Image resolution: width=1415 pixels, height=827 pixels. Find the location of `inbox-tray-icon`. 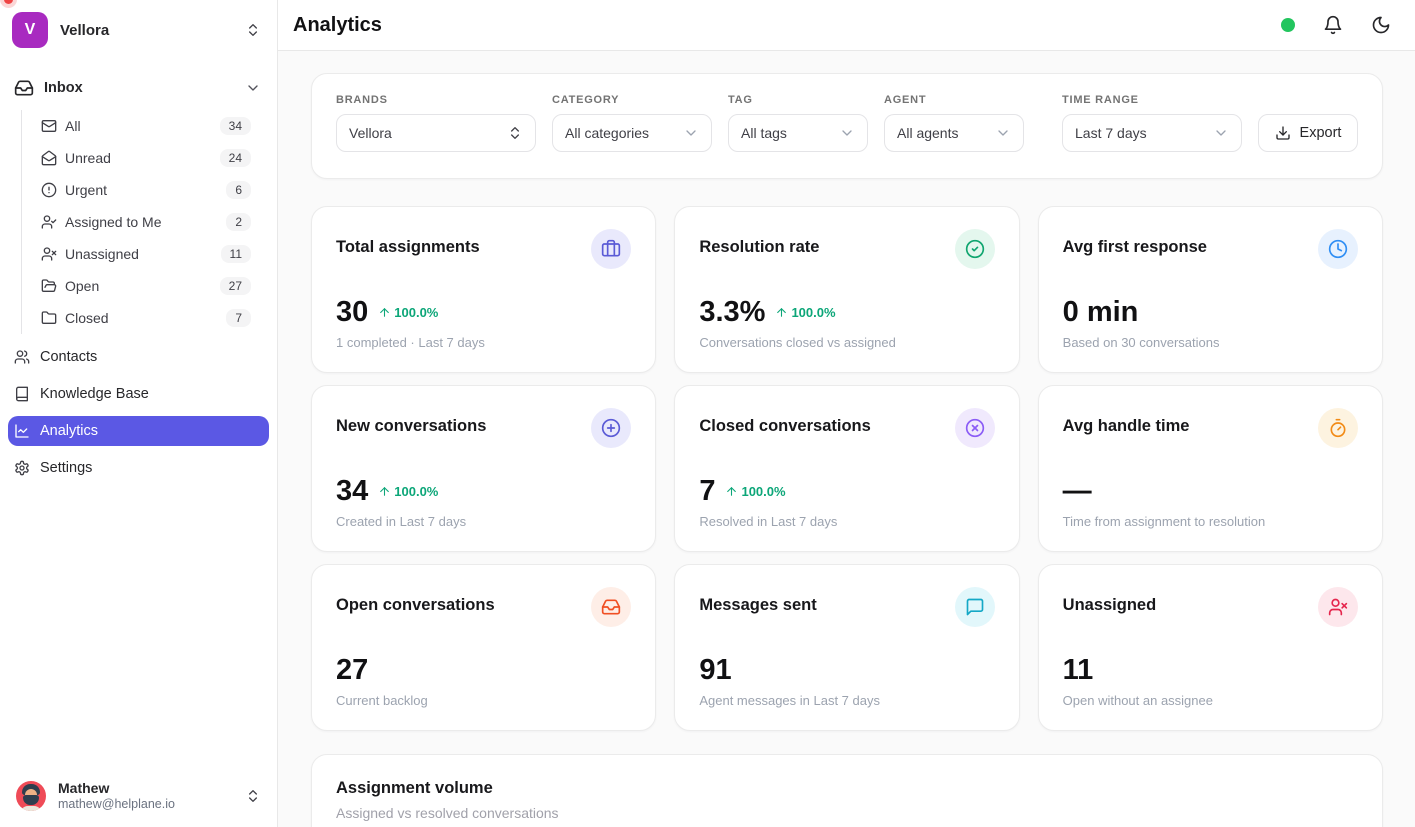

inbox-tray-icon is located at coordinates (611, 607).